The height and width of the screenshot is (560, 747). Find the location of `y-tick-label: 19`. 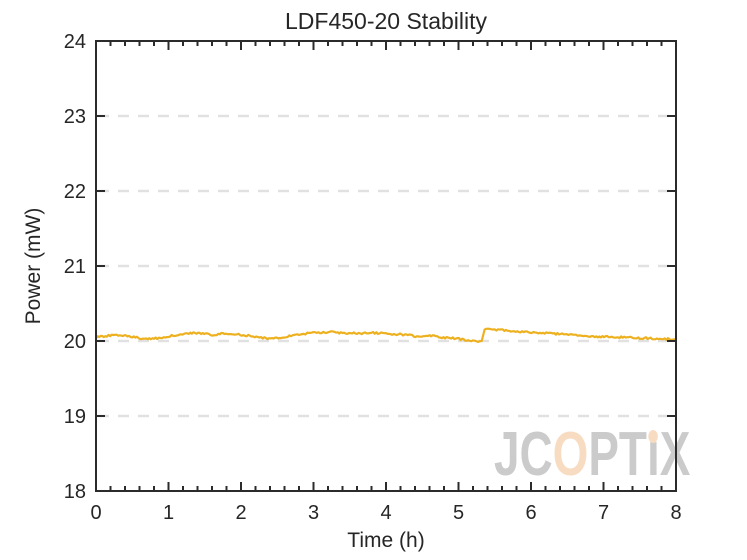

y-tick-label: 19 is located at coordinates (75, 417).